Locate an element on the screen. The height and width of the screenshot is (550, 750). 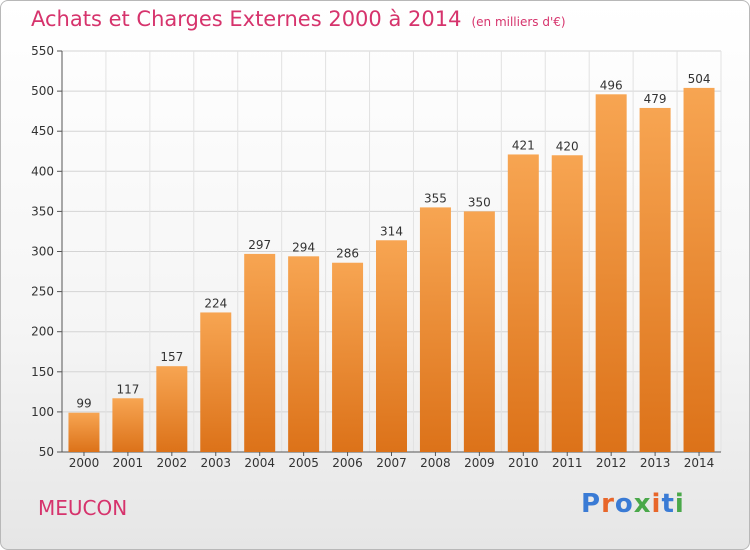
x-tick-label-2003: 2003 is located at coordinates (215, 463).